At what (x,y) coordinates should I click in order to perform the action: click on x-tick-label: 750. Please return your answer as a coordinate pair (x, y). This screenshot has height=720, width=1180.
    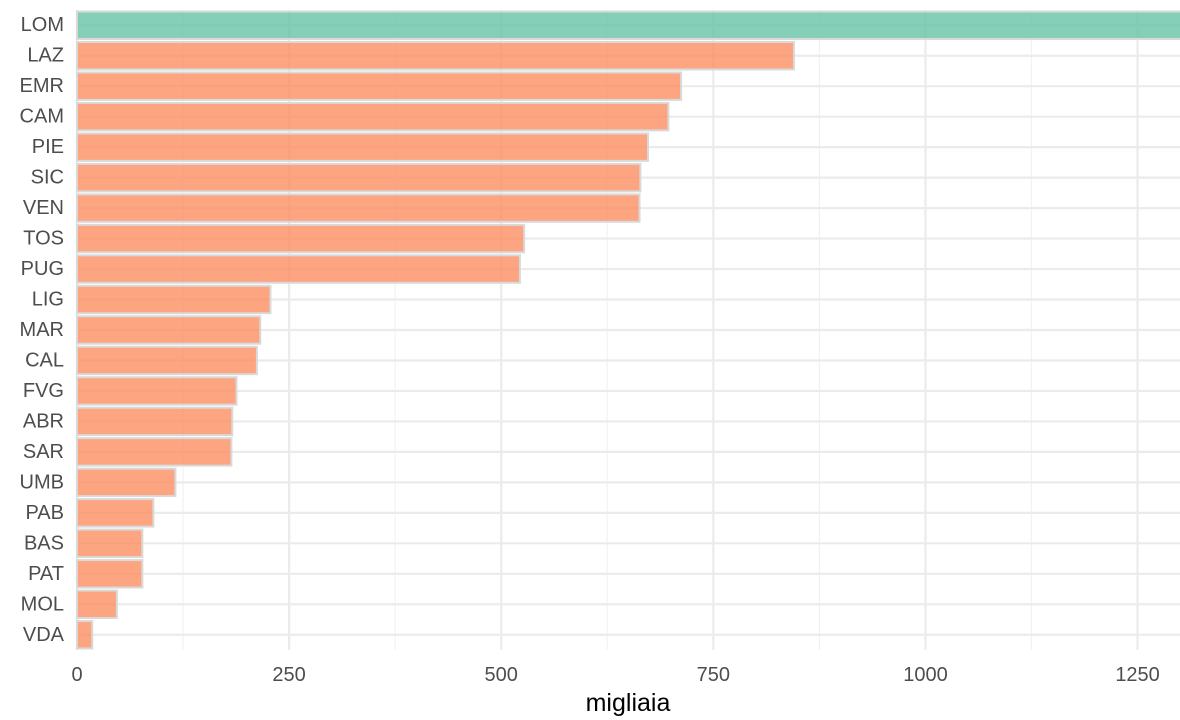
    Looking at the image, I should click on (713, 675).